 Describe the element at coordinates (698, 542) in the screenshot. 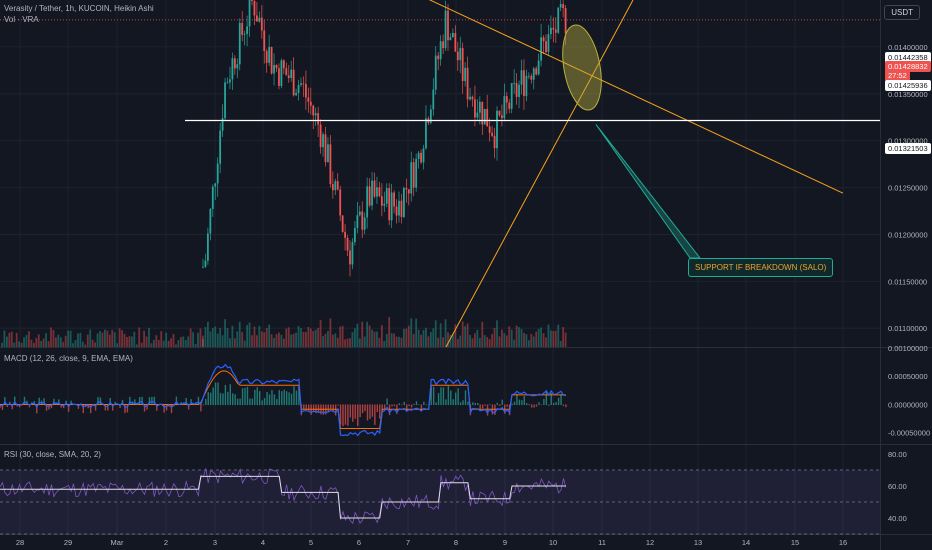

I see `time-tick-label: 13` at that location.